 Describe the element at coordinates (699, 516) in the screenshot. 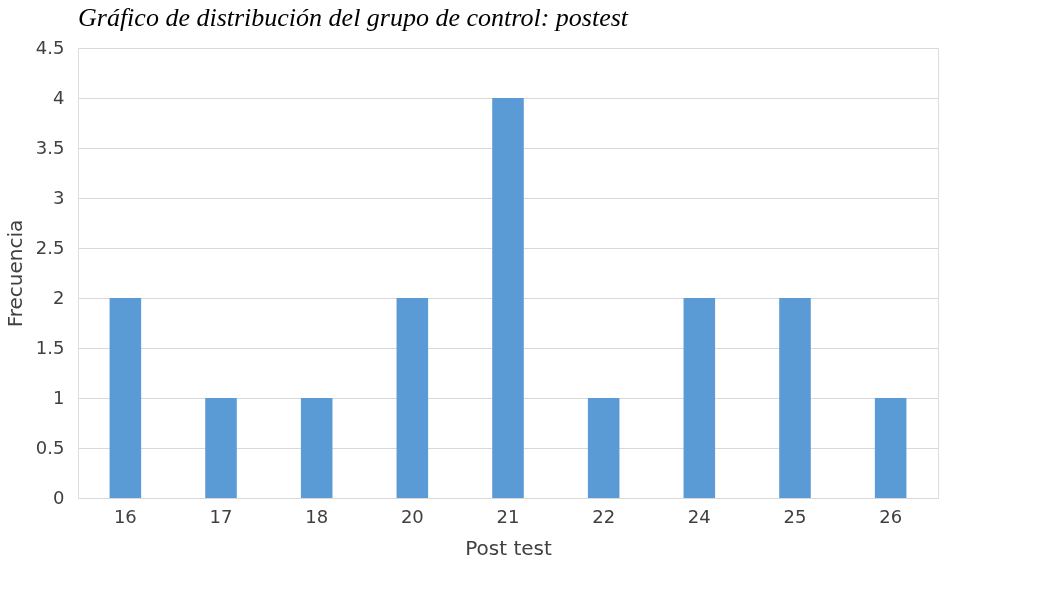

I see `x-tick-label: 24` at that location.